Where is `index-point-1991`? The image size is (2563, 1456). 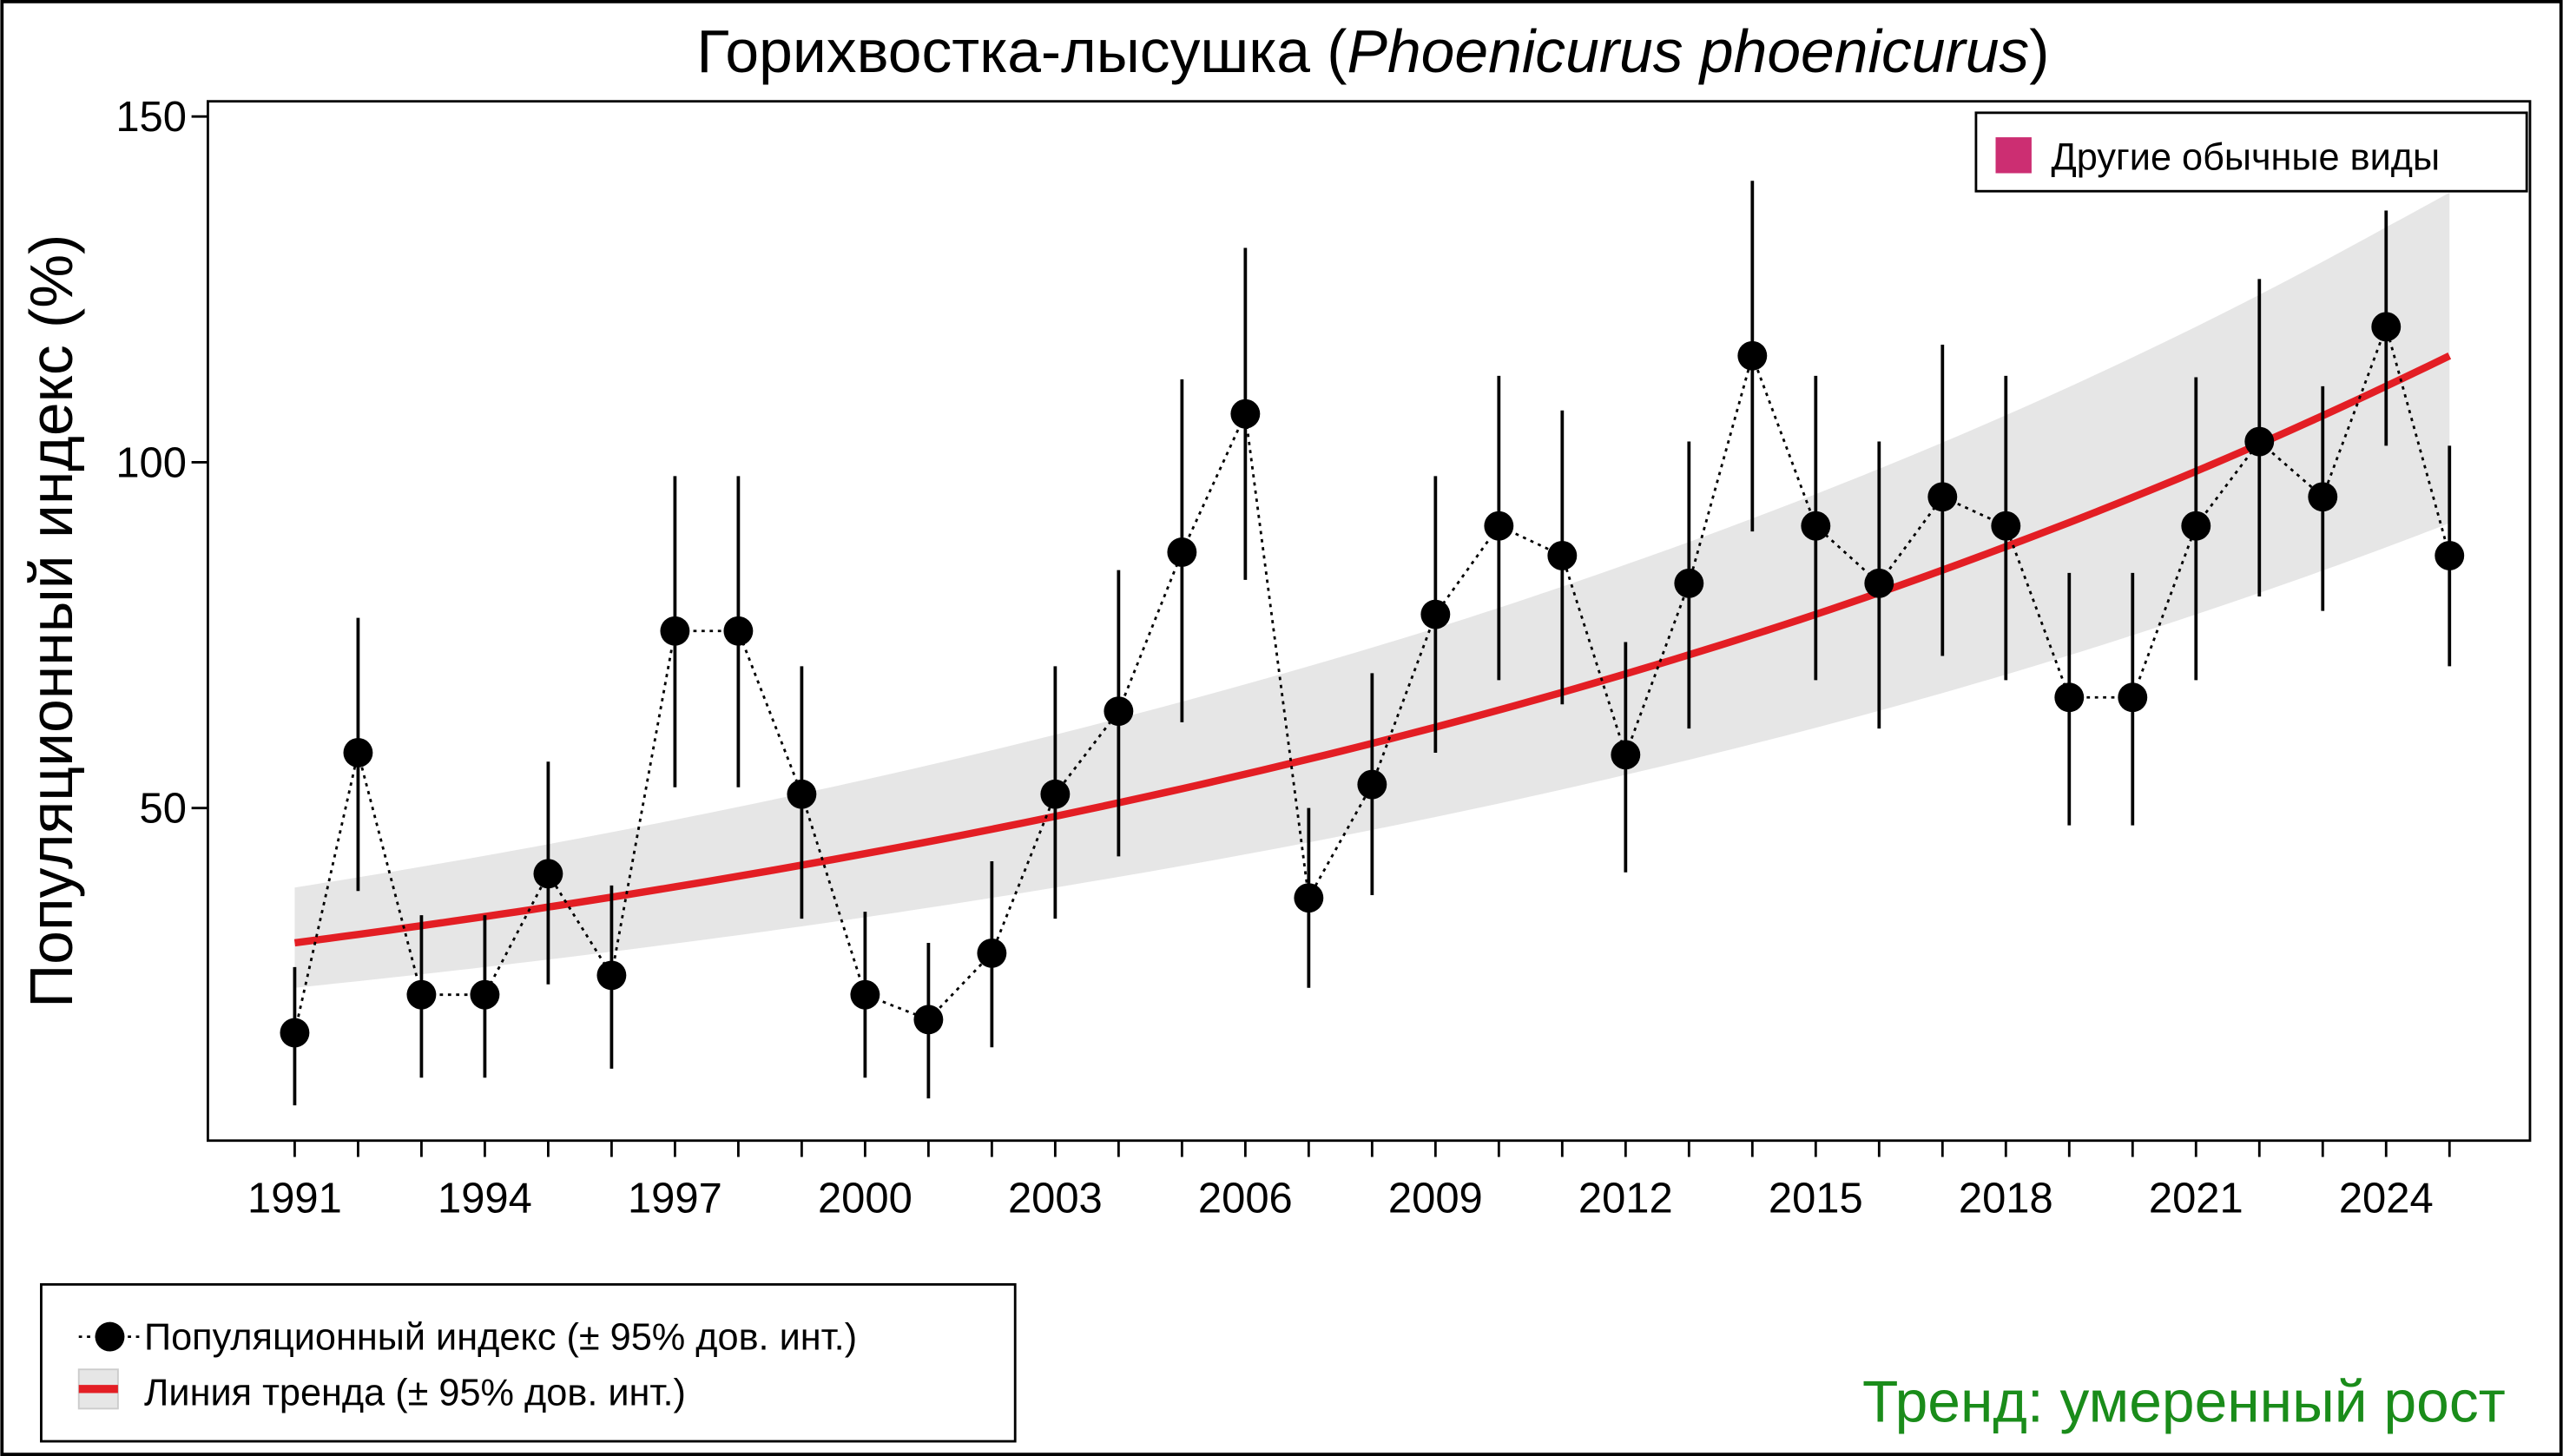
index-point-1991 is located at coordinates (295, 1033).